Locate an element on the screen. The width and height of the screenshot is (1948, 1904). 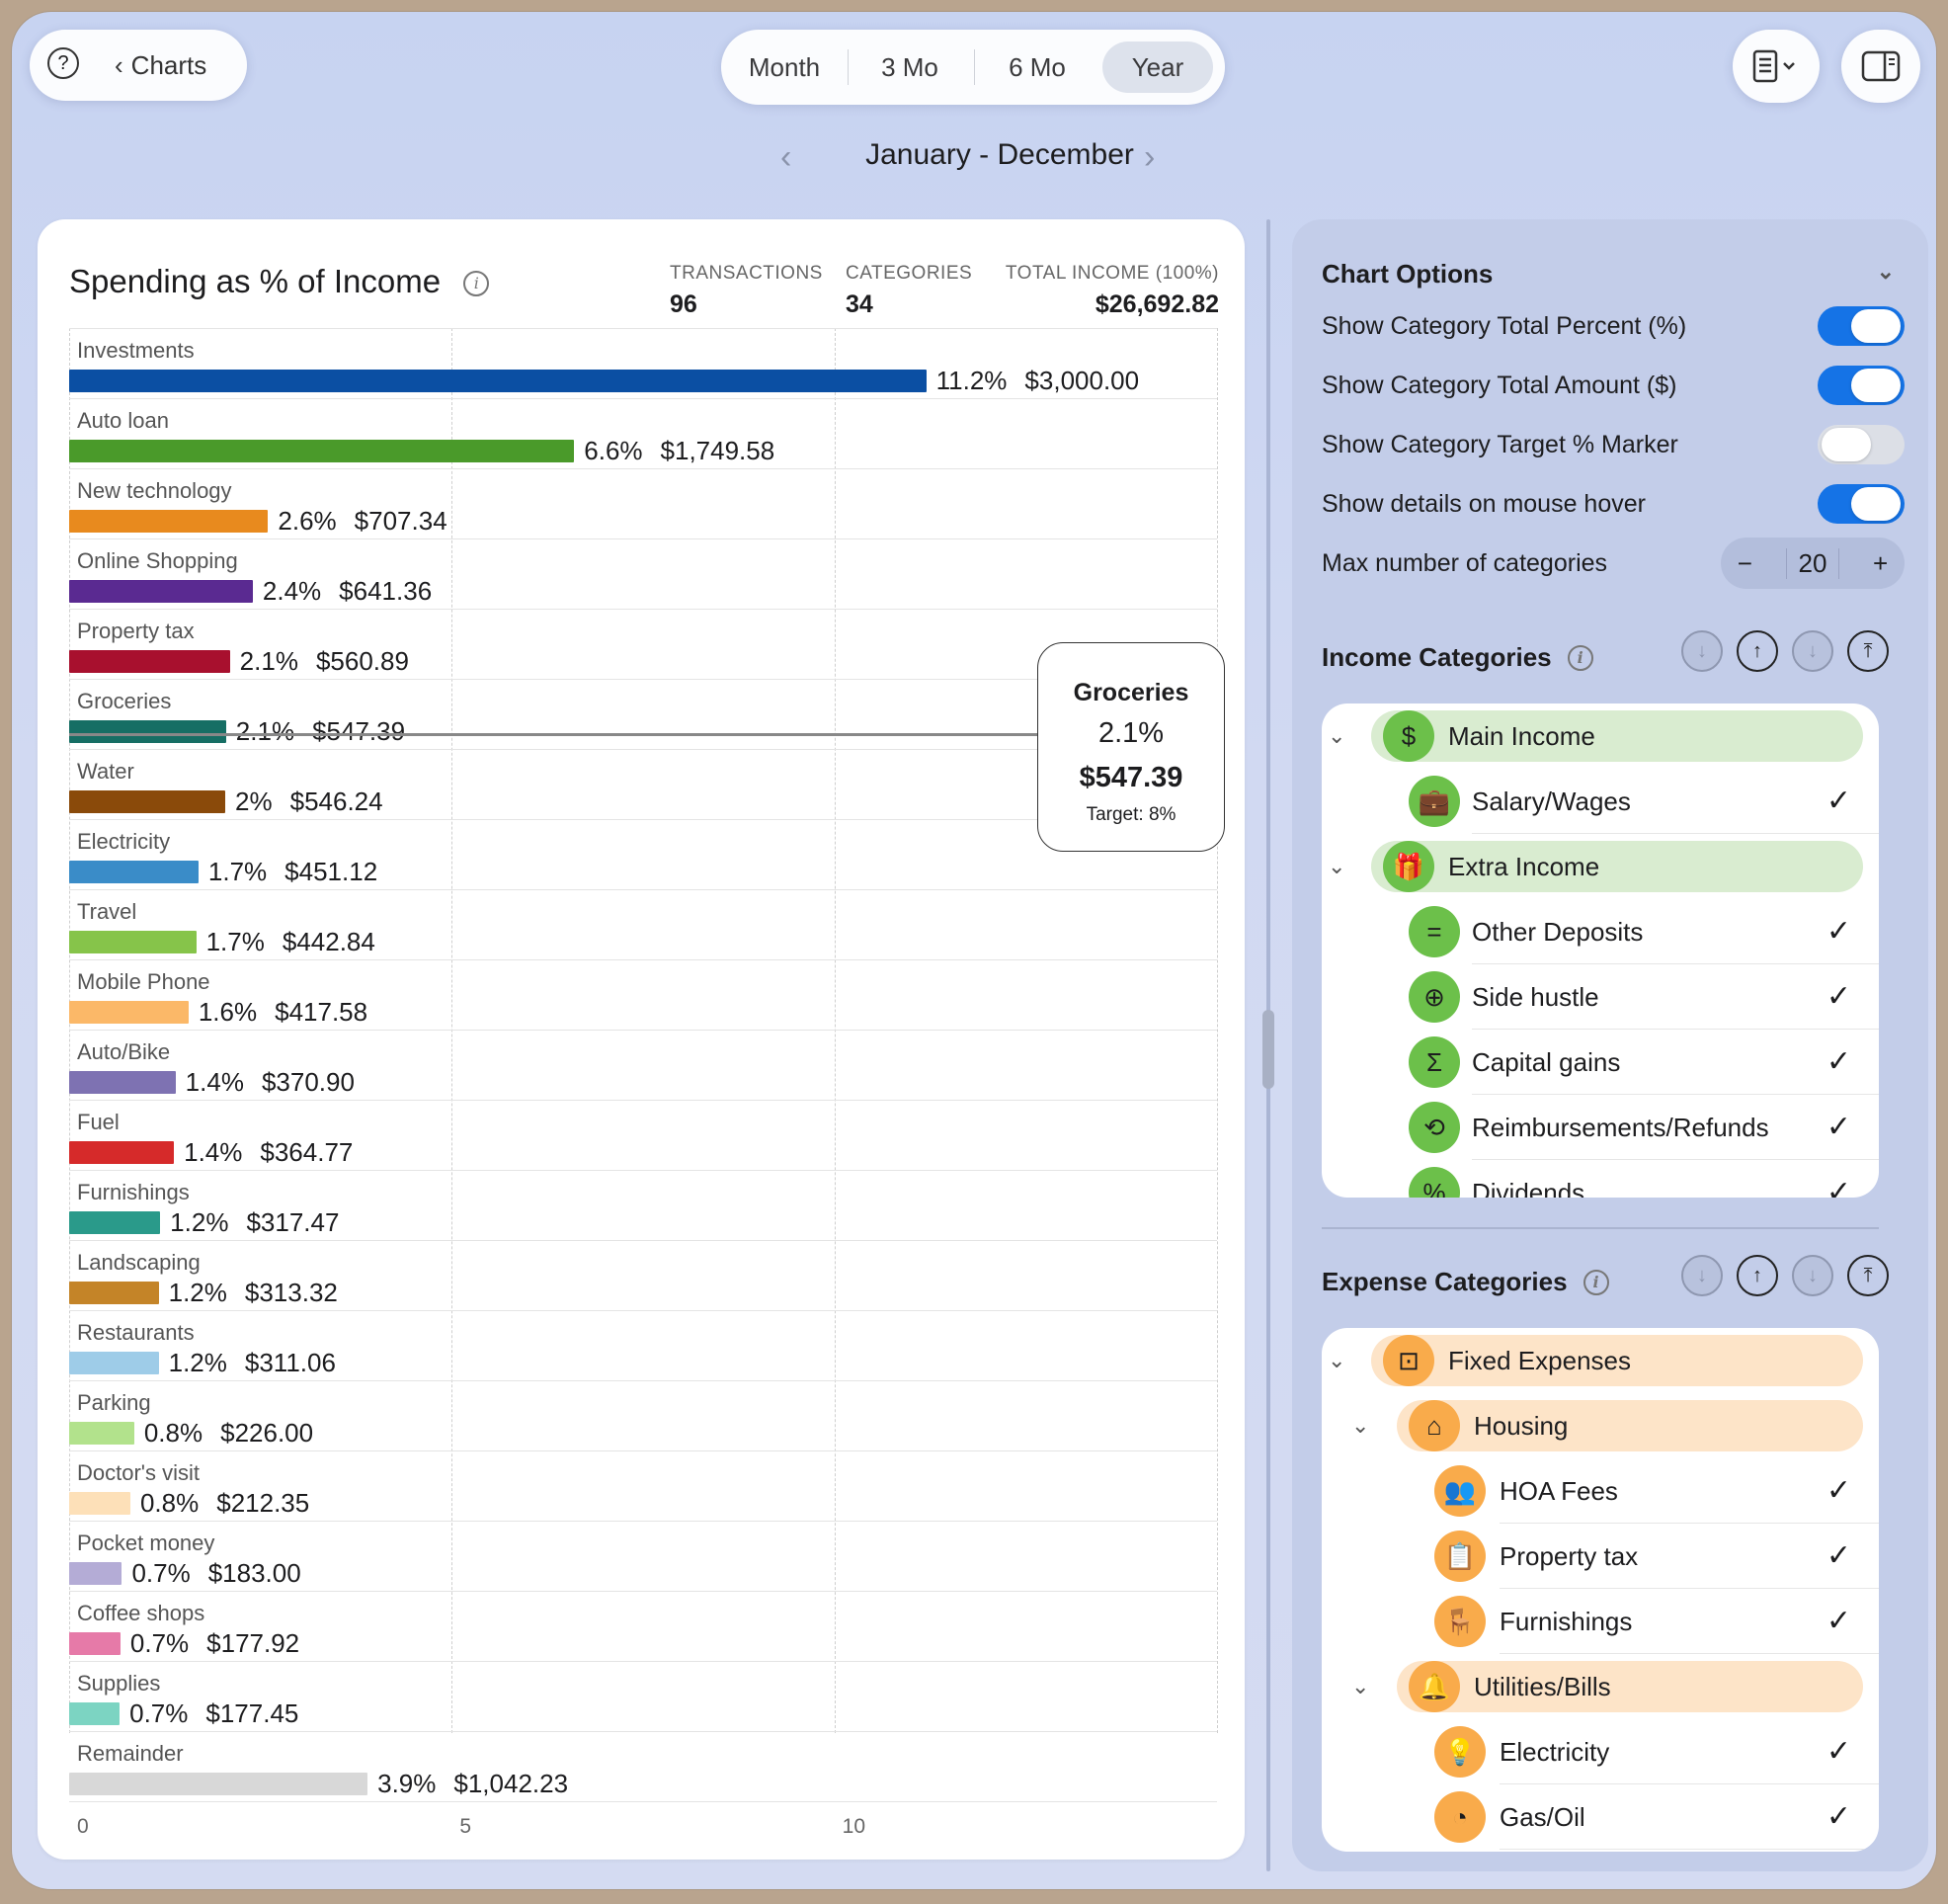
bar-amount: $3,000.00 is located at coordinates (1082, 380).